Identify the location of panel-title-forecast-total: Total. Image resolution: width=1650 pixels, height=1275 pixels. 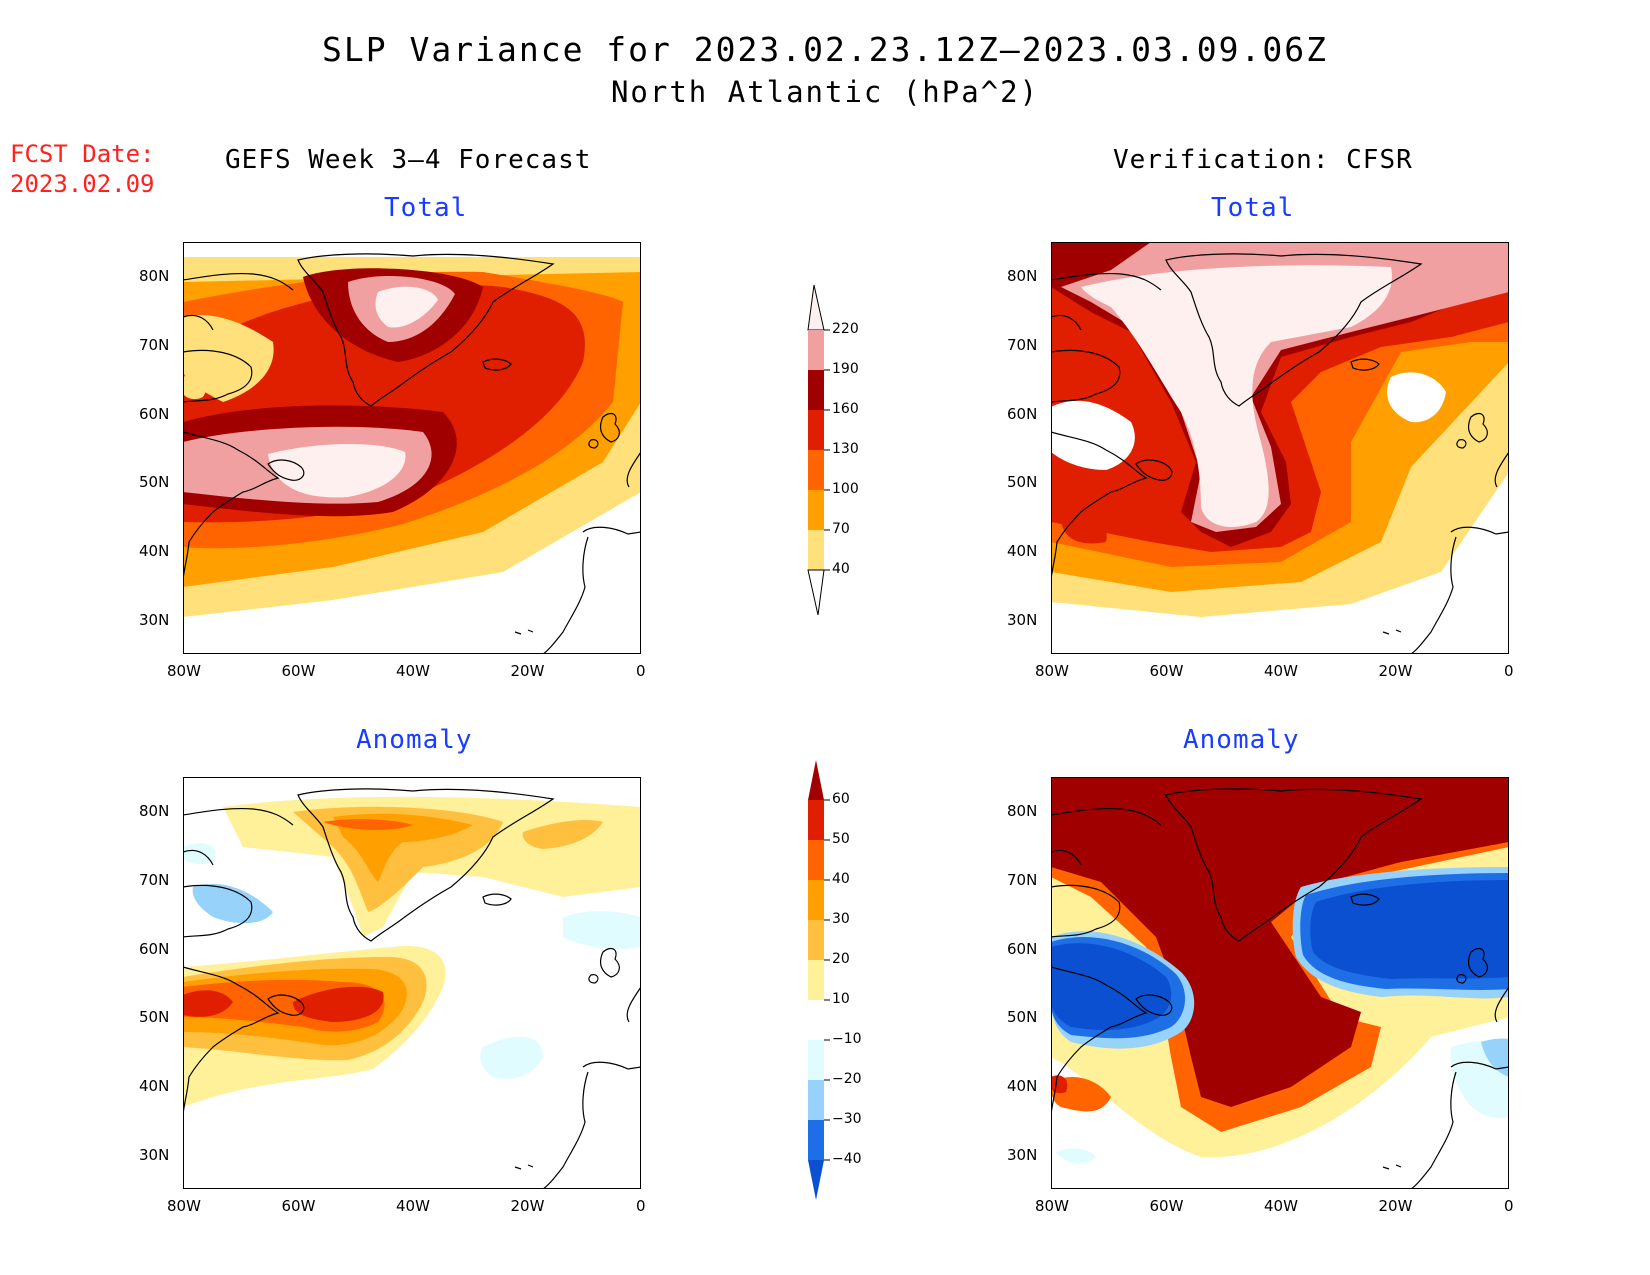
(426, 208).